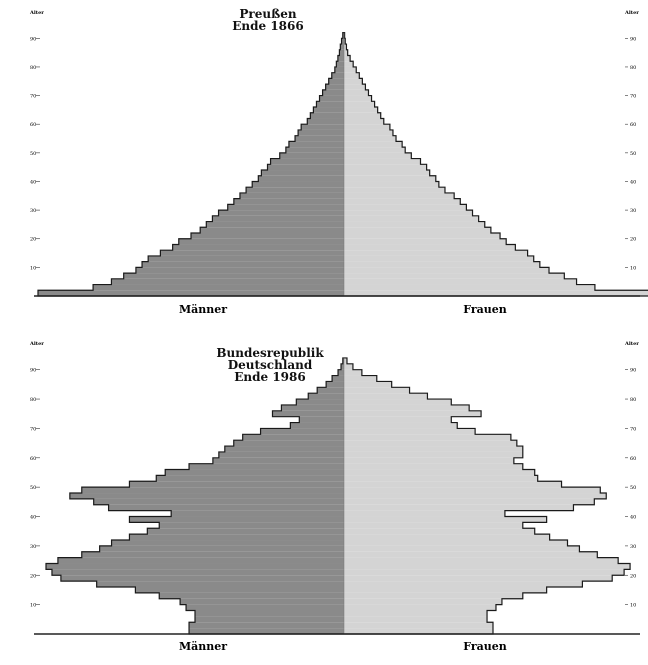 The height and width of the screenshot is (665, 648). Describe the element at coordinates (633, 459) in the screenshot. I see `tick-label-right: 60` at that location.